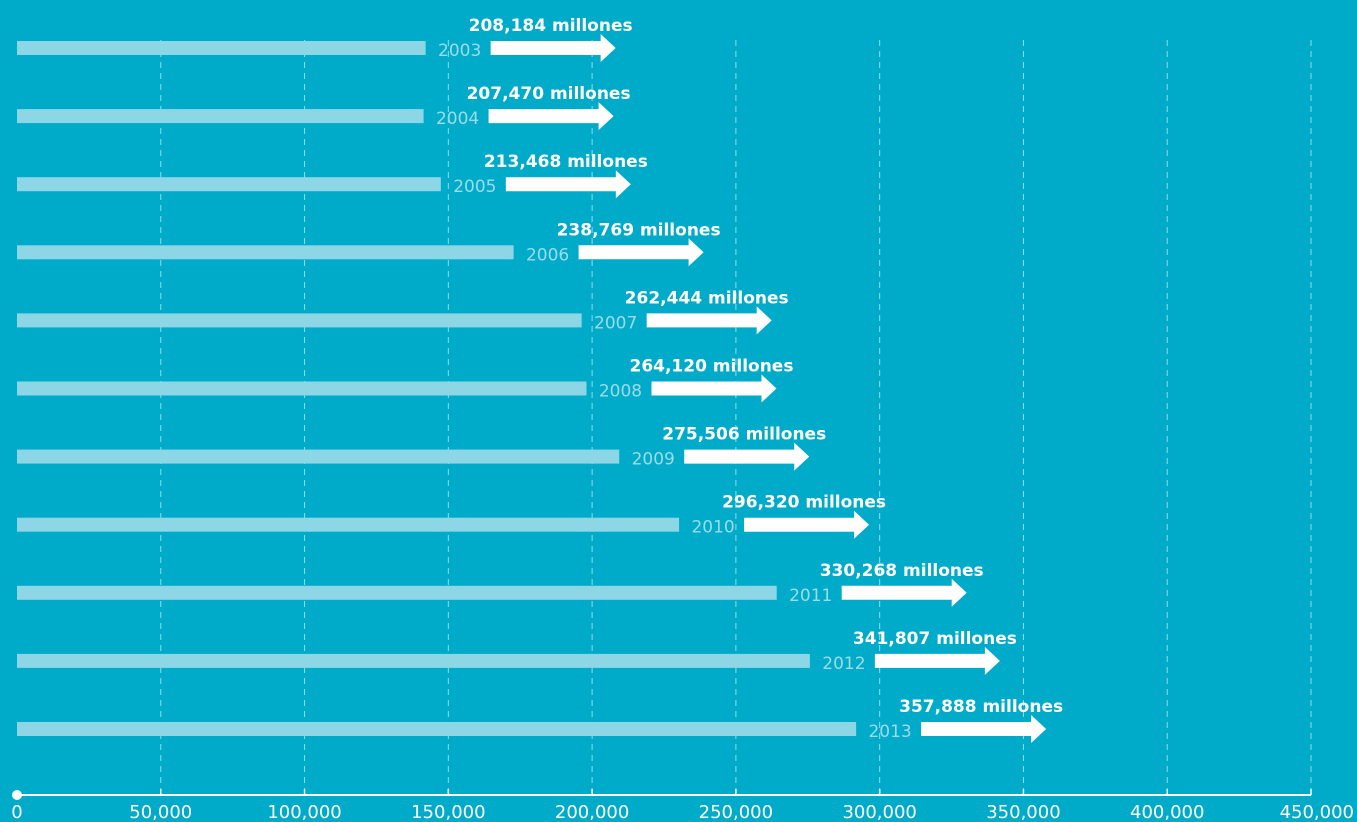 The height and width of the screenshot is (822, 1357). Describe the element at coordinates (229, 184) in the screenshot. I see `bar-2005` at that location.